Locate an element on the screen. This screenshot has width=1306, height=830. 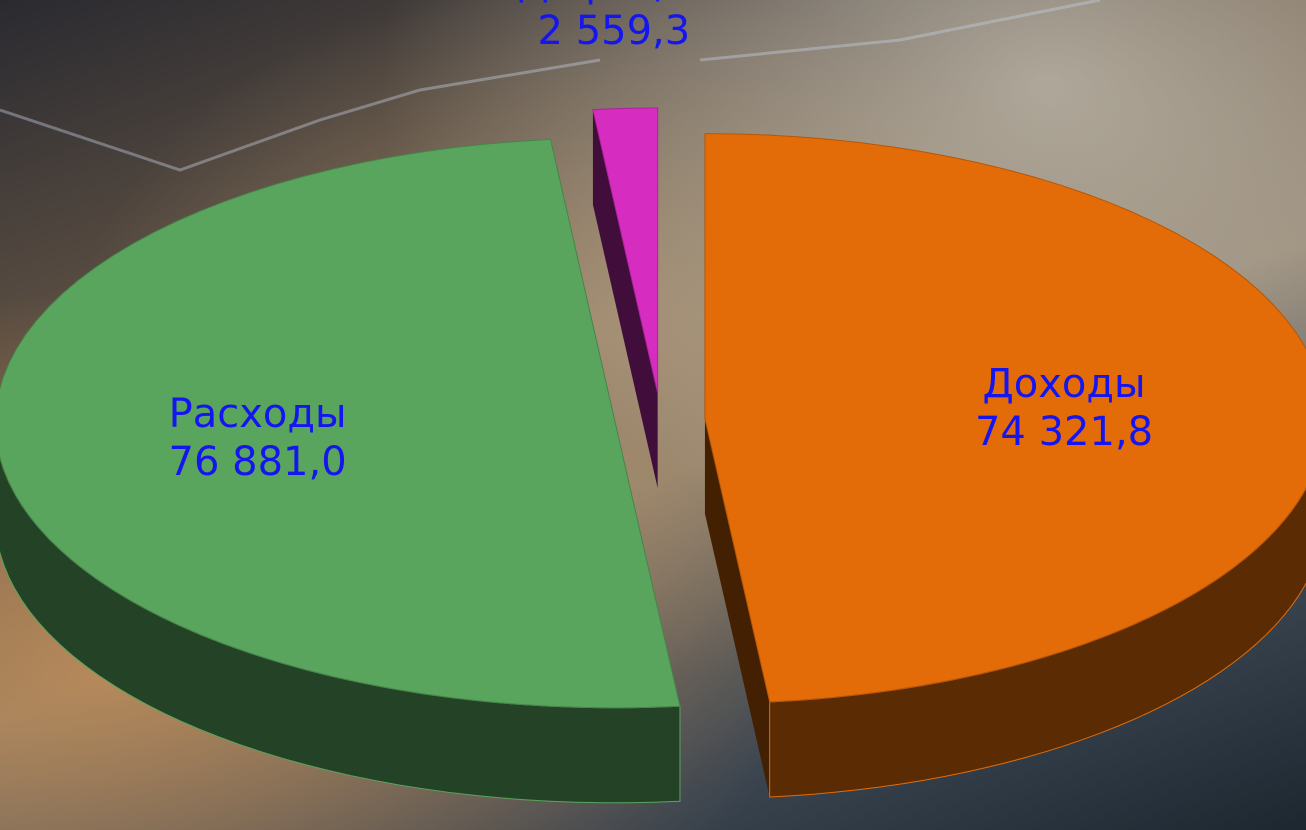
data-label-name: Расходы is located at coordinates (258, 414).